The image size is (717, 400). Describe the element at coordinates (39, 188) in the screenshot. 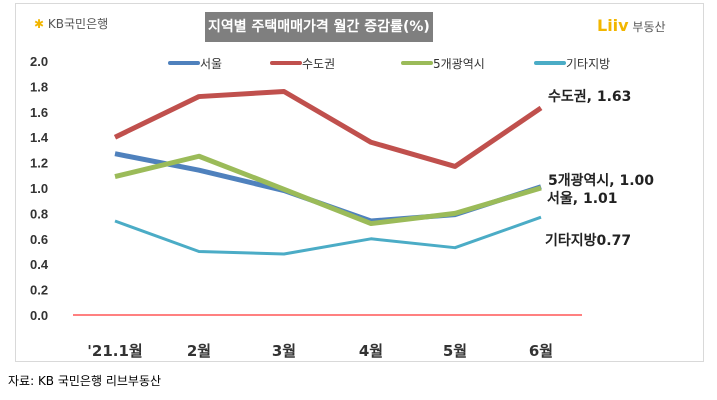

I see `y-tick-label: 1.0` at that location.